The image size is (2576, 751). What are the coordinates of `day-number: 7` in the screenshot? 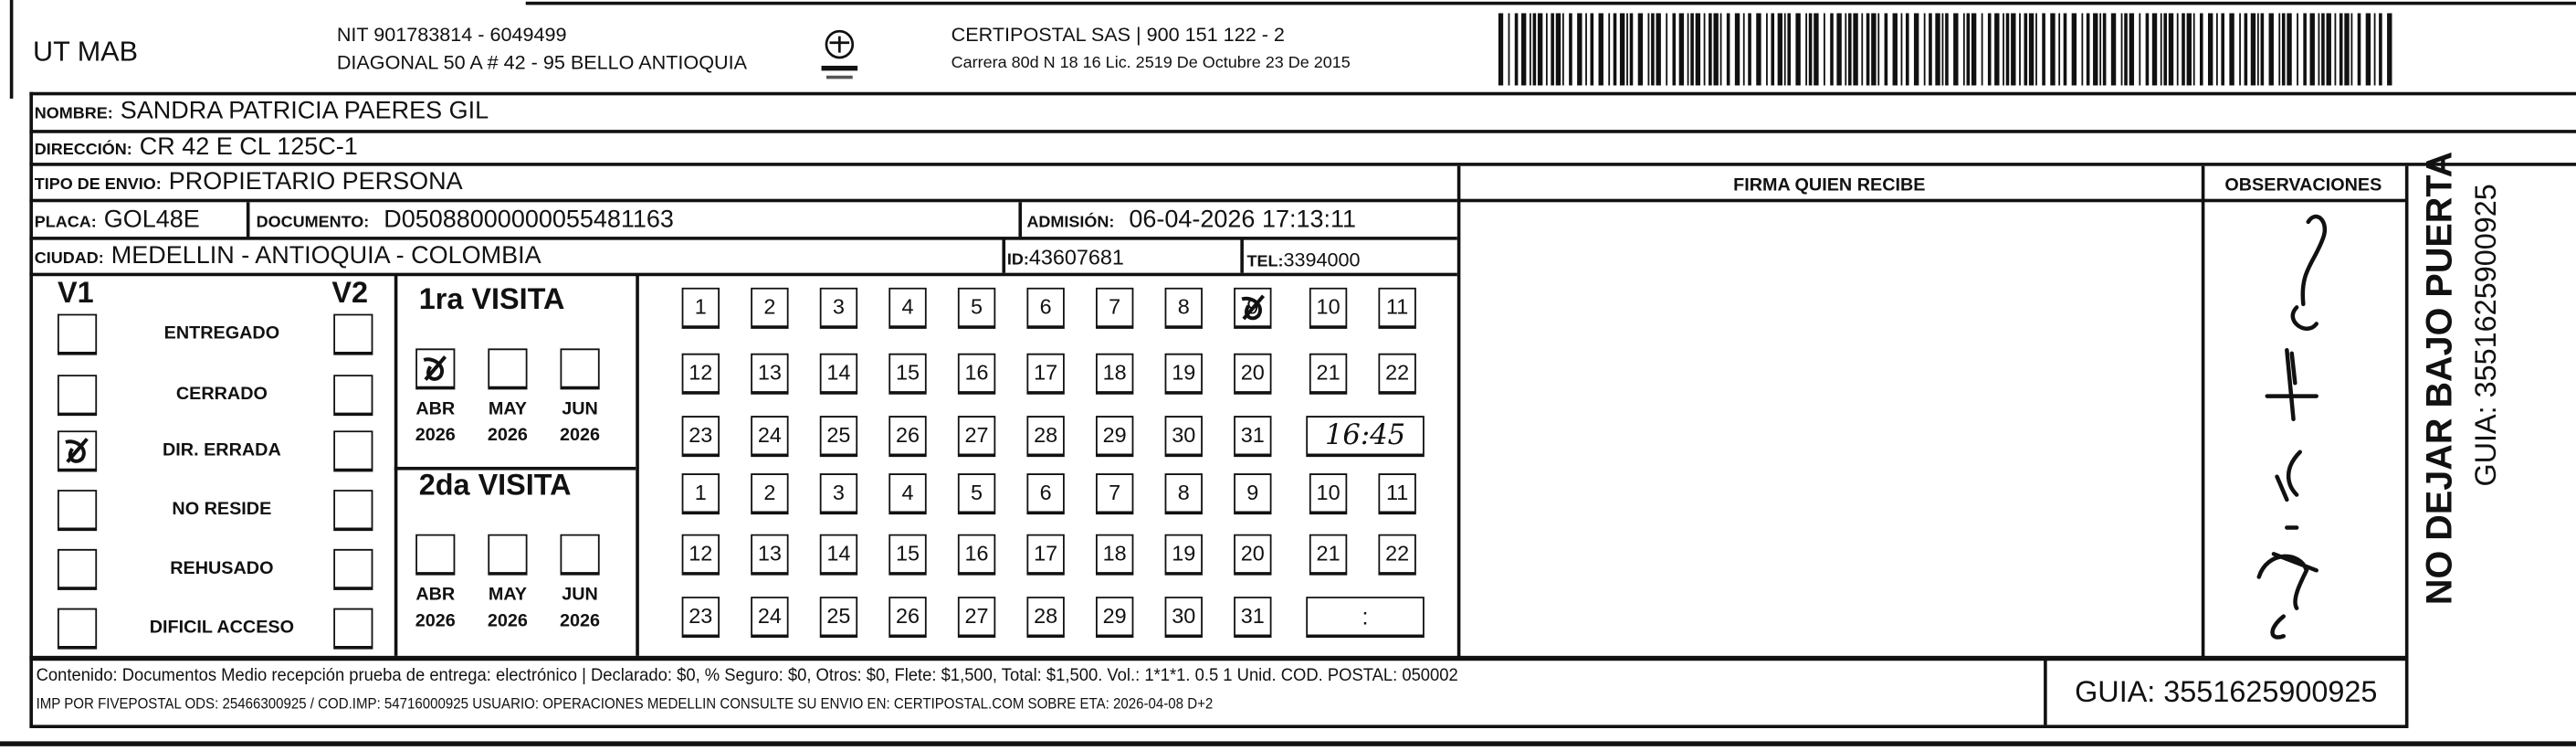 It's located at (1115, 493).